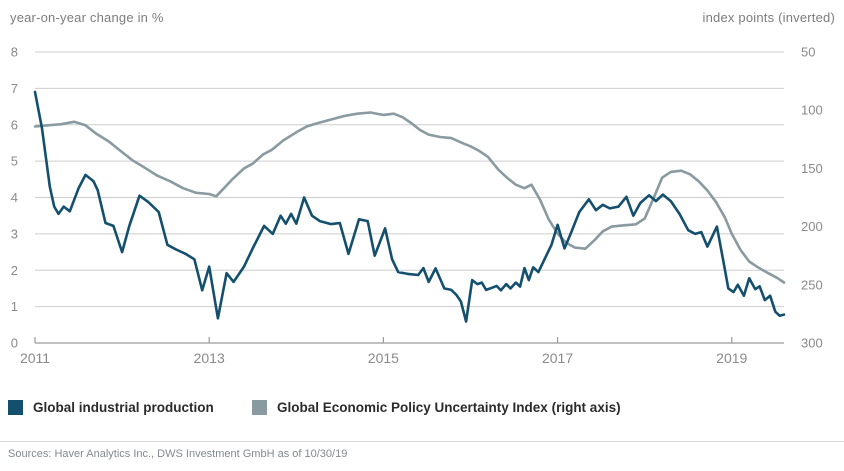 Image resolution: width=844 pixels, height=471 pixels. What do you see at coordinates (14, 52) in the screenshot?
I see `left-axis-tick-label: 8` at bounding box center [14, 52].